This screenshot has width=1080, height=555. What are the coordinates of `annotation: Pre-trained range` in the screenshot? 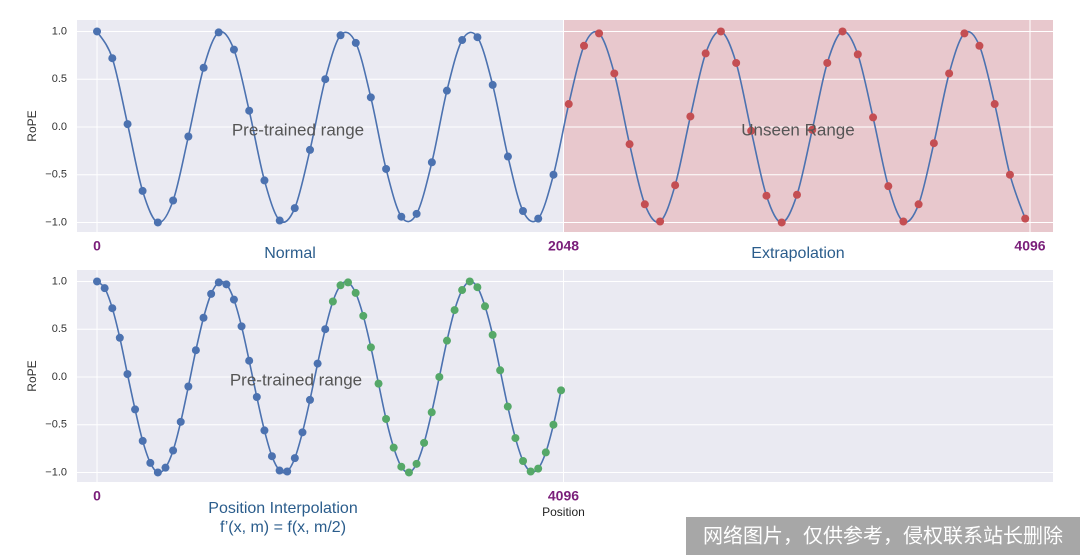 It's located at (296, 379).